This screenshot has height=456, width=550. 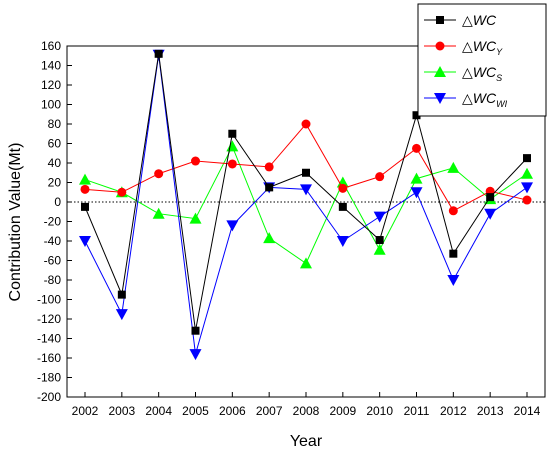 I want to click on y-tick-label: 60, so click(x=55, y=144).